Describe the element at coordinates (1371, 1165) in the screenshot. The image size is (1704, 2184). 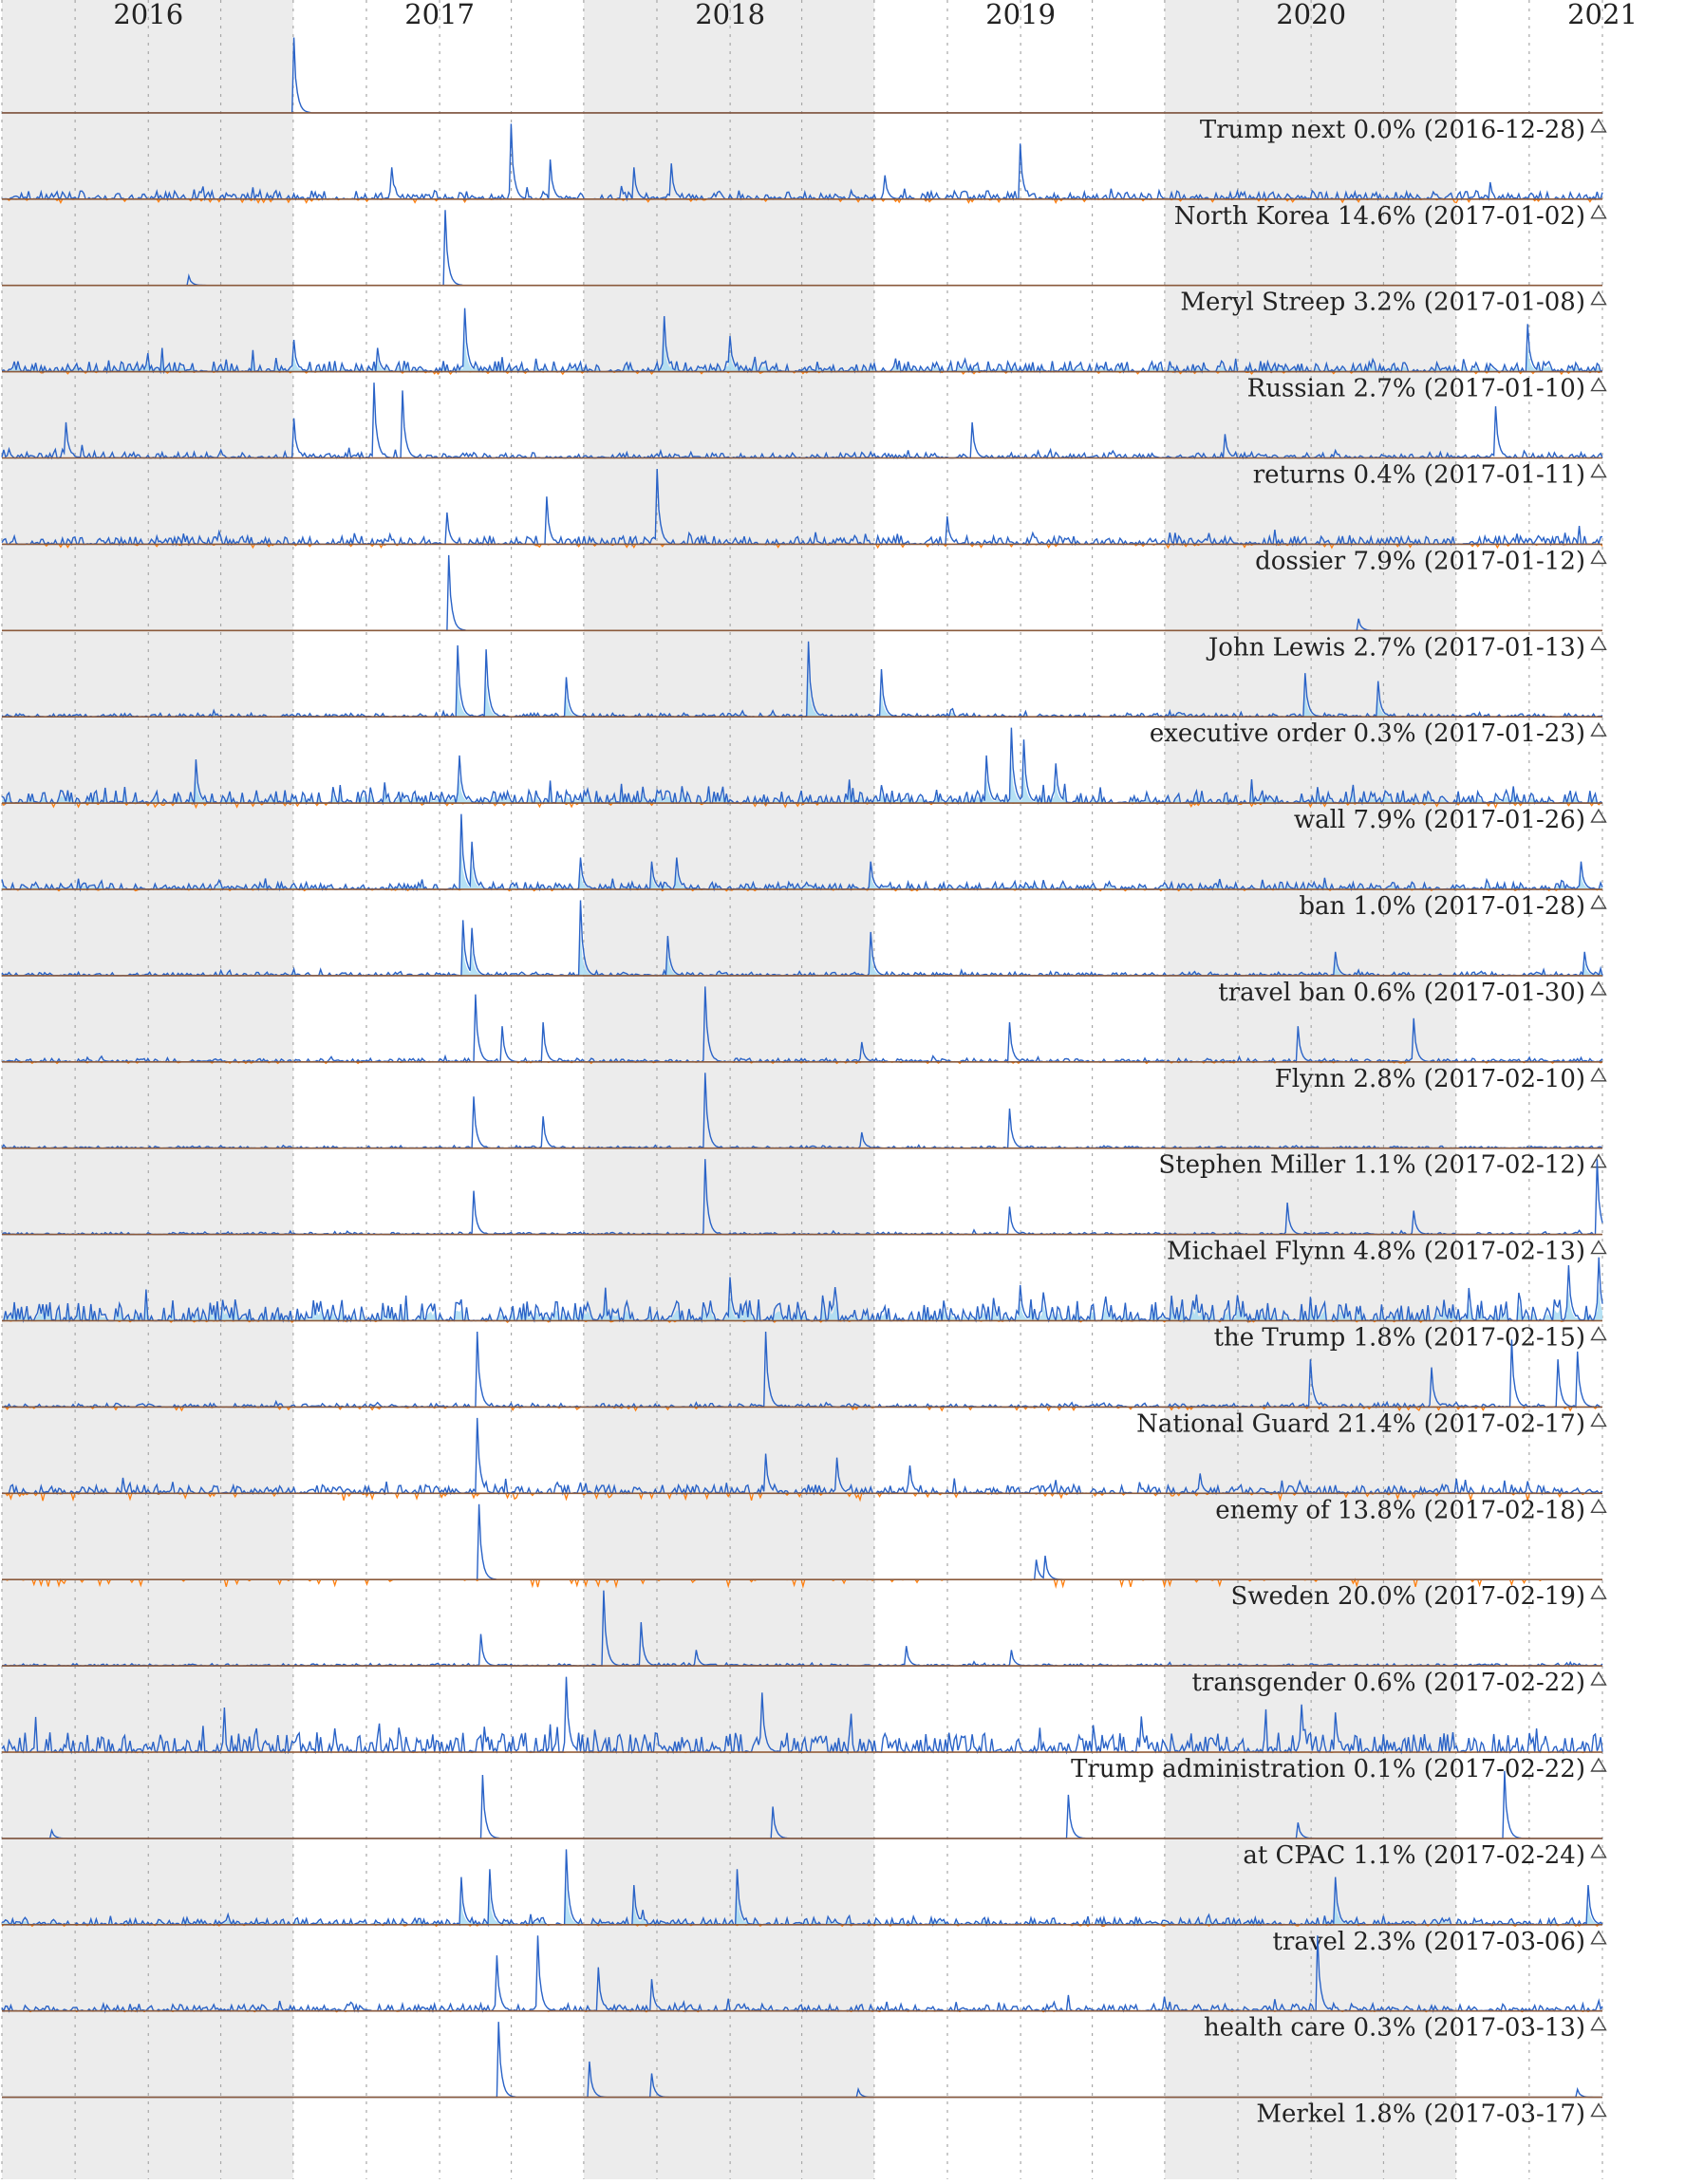
I see `panel-label: Stephen Miller 1.1% (2017-02-12)` at that location.